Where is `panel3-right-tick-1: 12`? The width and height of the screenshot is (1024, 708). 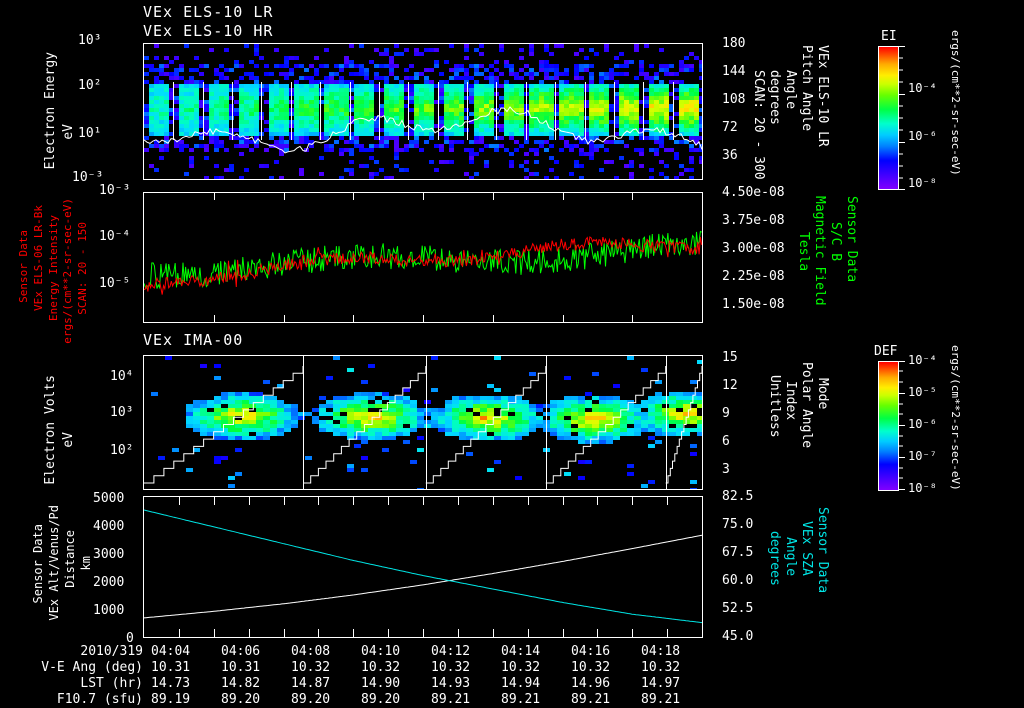 panel3-right-tick-1: 12 is located at coordinates (730, 385).